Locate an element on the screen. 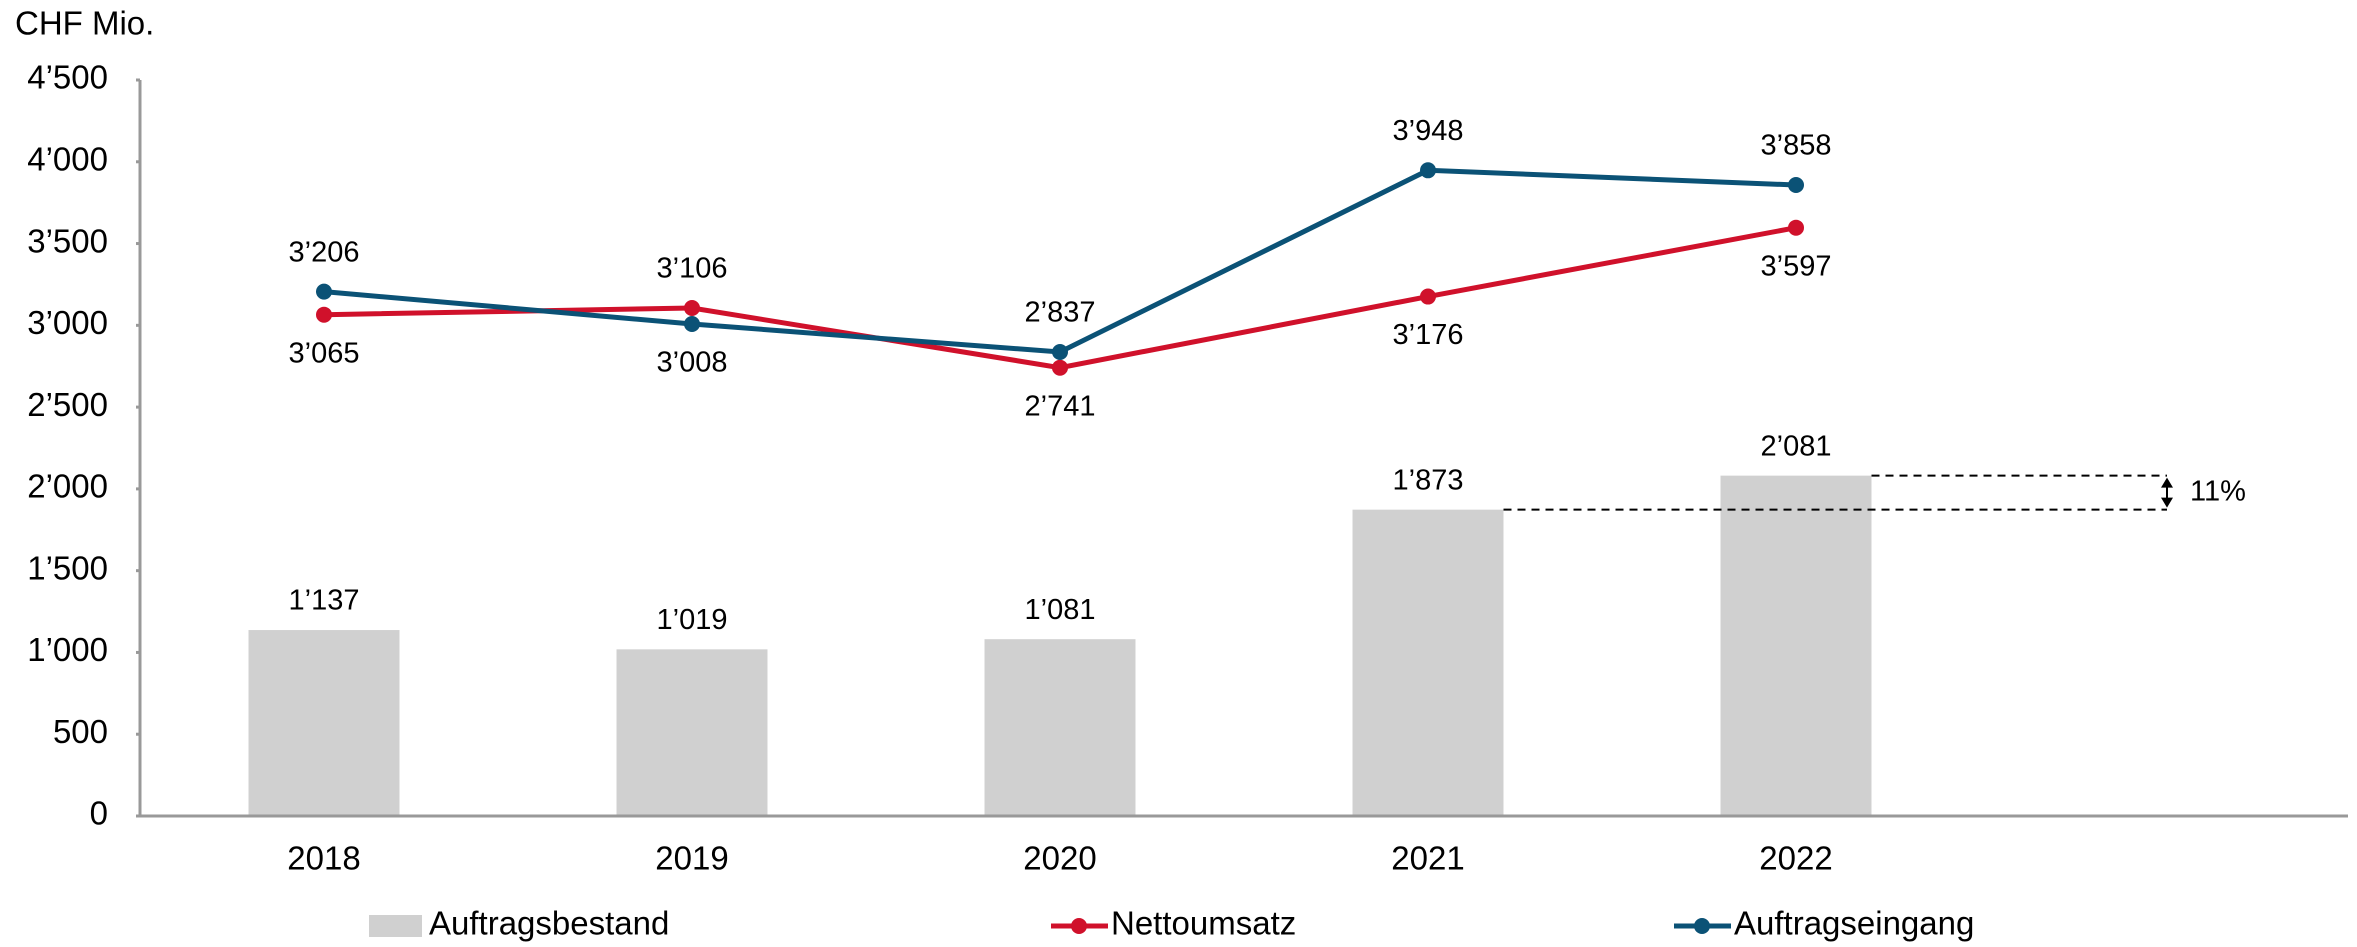 The height and width of the screenshot is (947, 2357). y-tick-label: 0 is located at coordinates (99, 813).